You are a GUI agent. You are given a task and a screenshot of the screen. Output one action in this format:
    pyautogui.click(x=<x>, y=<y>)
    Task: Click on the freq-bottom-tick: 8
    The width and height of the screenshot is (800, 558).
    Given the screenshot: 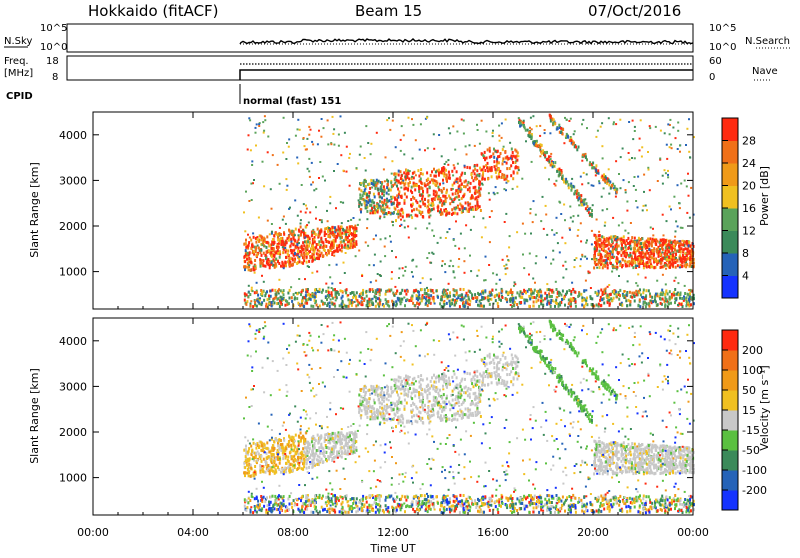 What is the action you would take?
    pyautogui.click(x=55, y=77)
    